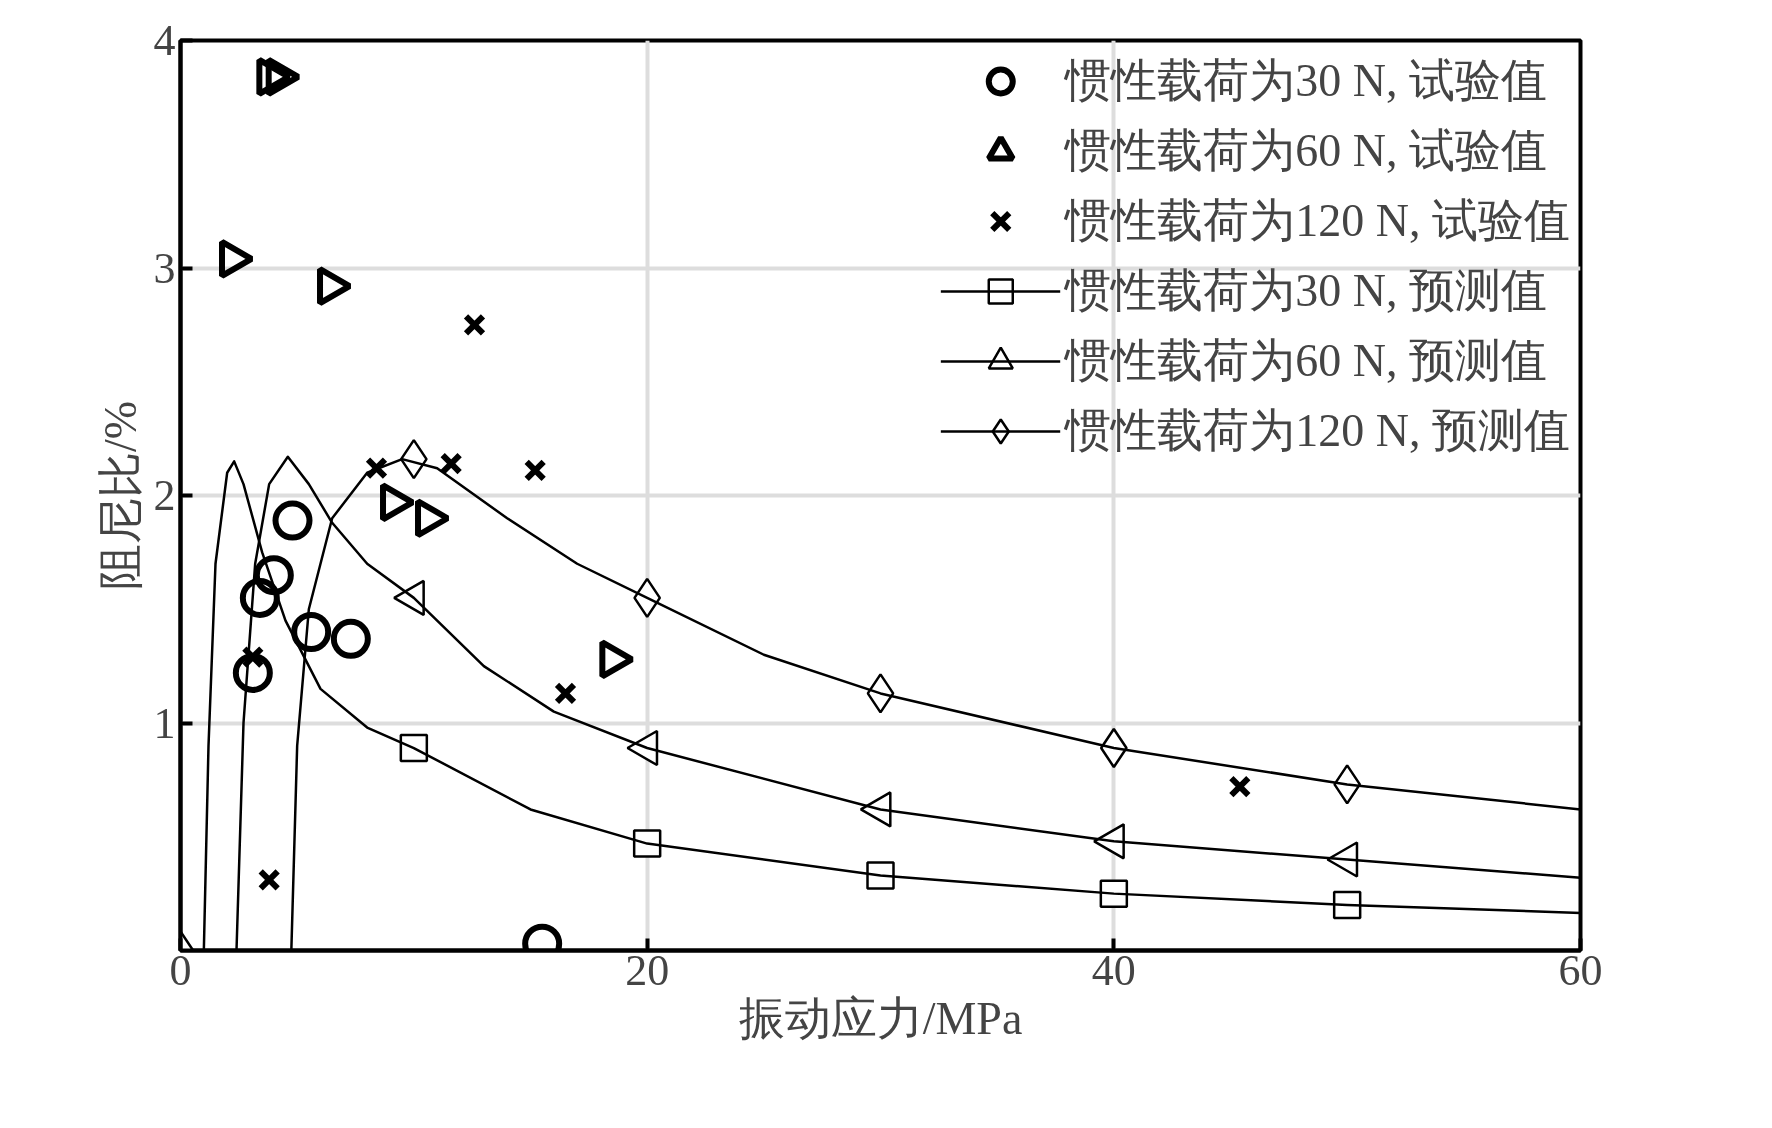  Describe the element at coordinates (164, 40) in the screenshot. I see `y-tick-label: 4` at that location.